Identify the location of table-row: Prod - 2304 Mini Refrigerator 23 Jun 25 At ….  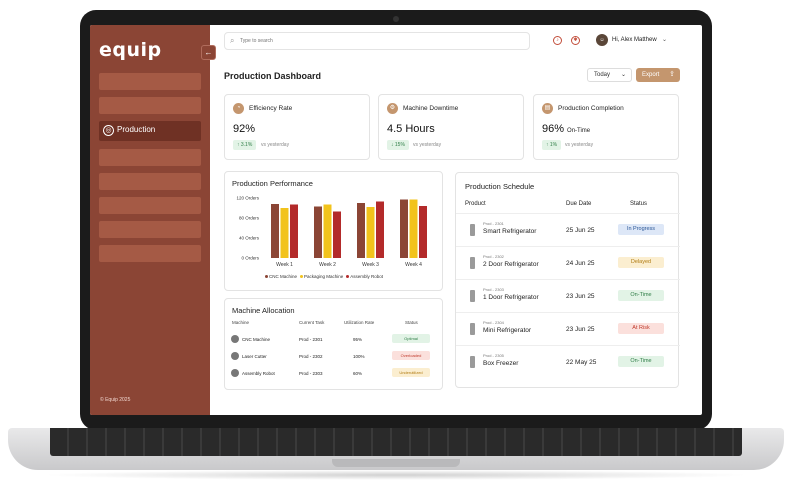
(568, 328).